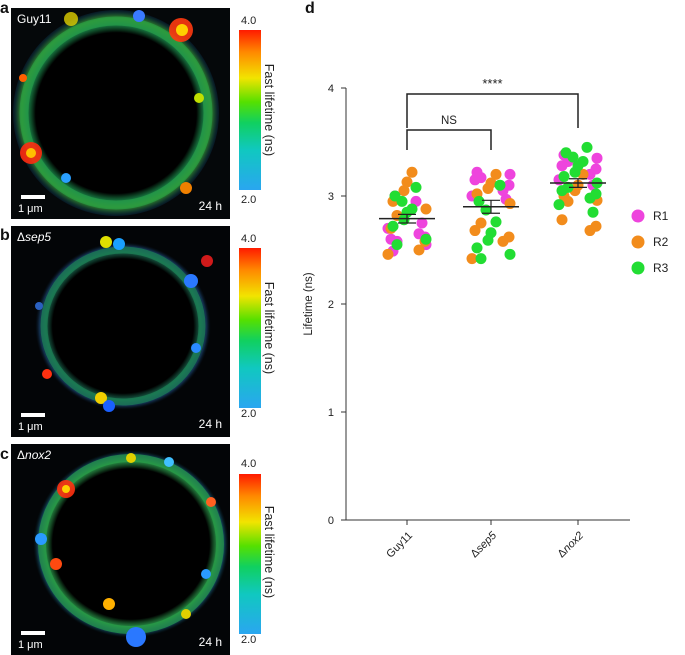 Image resolution: width=685 pixels, height=655 pixels. I want to click on legend-label-r1: R1, so click(661, 216).